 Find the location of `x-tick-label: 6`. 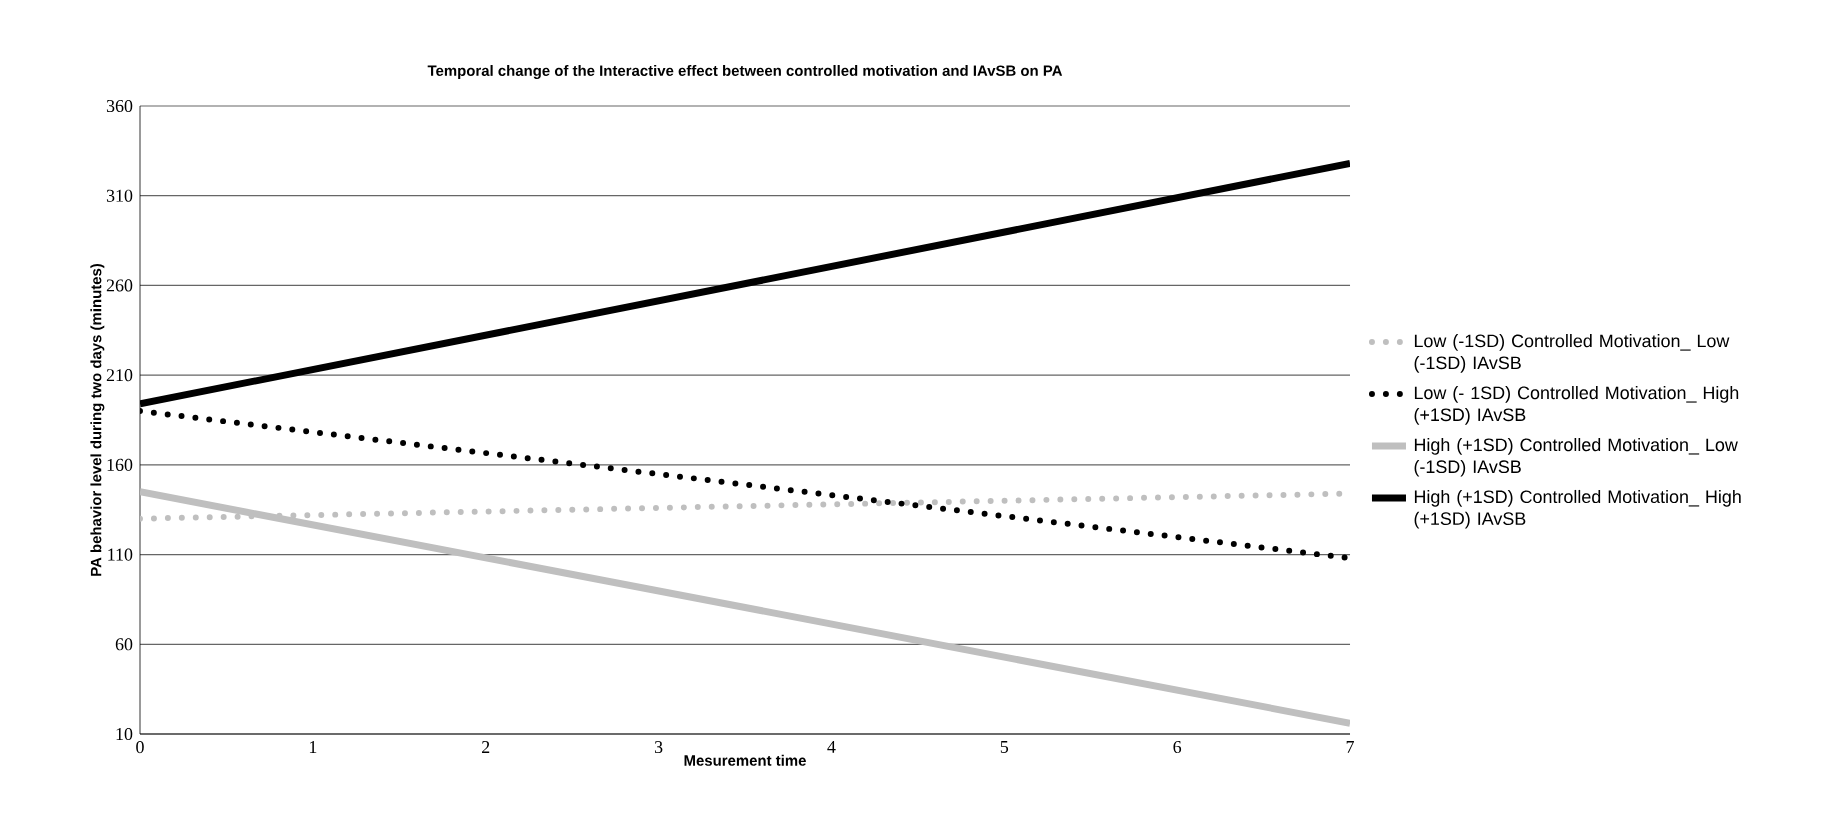

x-tick-label: 6 is located at coordinates (1177, 747).